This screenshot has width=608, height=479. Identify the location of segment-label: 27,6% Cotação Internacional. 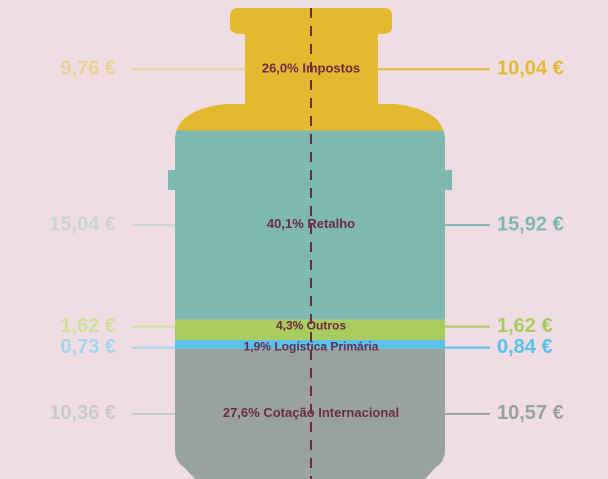
(311, 412).